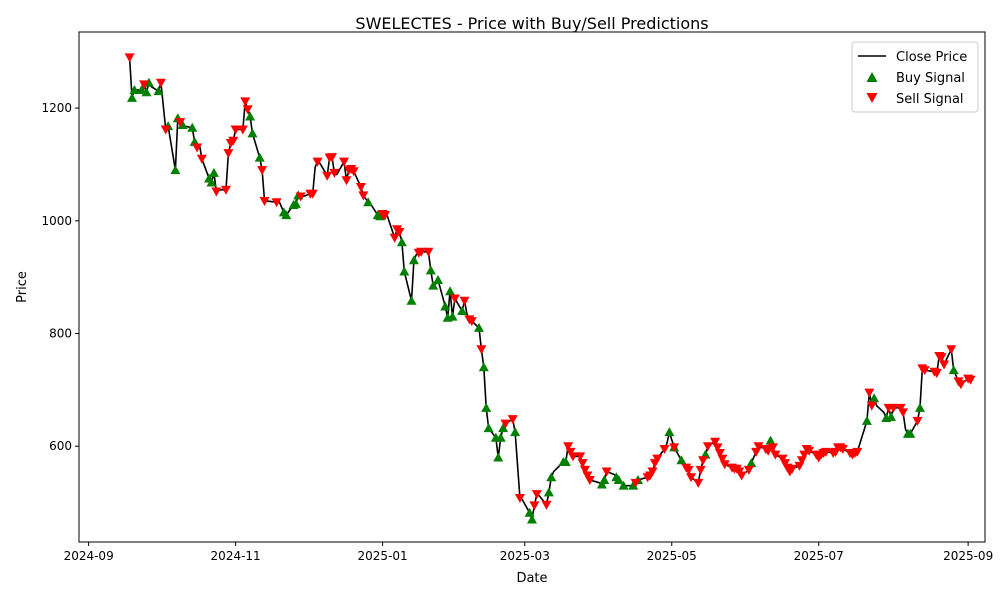 This screenshot has width=1000, height=600. Describe the element at coordinates (531, 578) in the screenshot. I see `x-axis-title: Date` at that location.